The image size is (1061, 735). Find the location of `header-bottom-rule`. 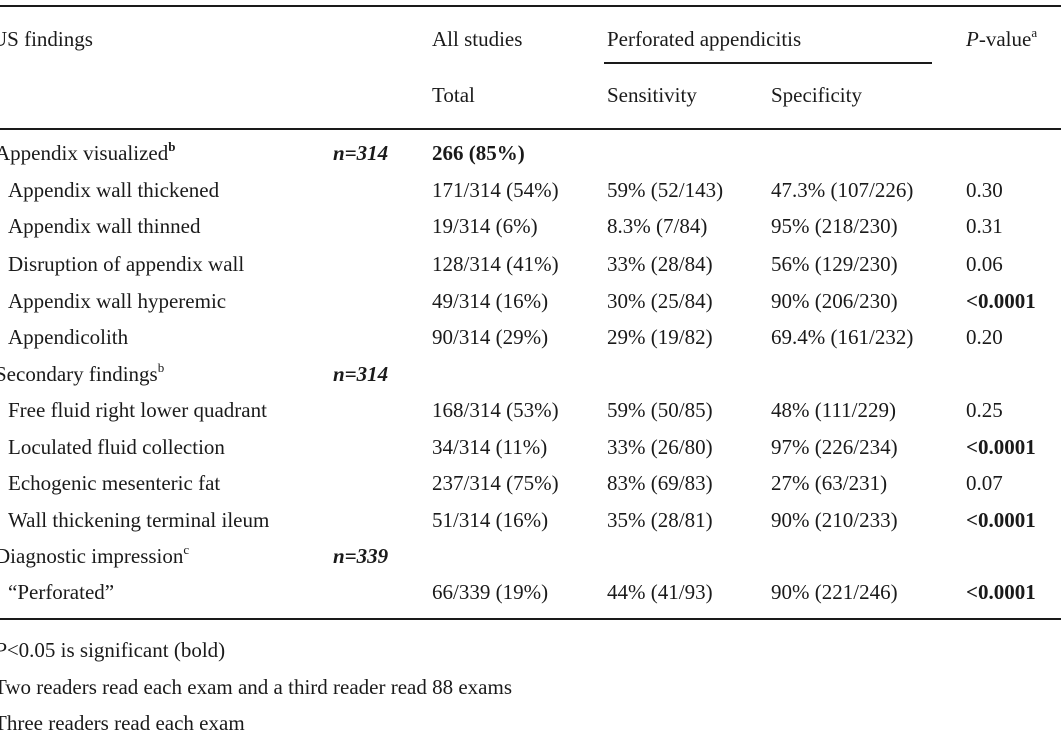

header-bottom-rule is located at coordinates (530, 129).